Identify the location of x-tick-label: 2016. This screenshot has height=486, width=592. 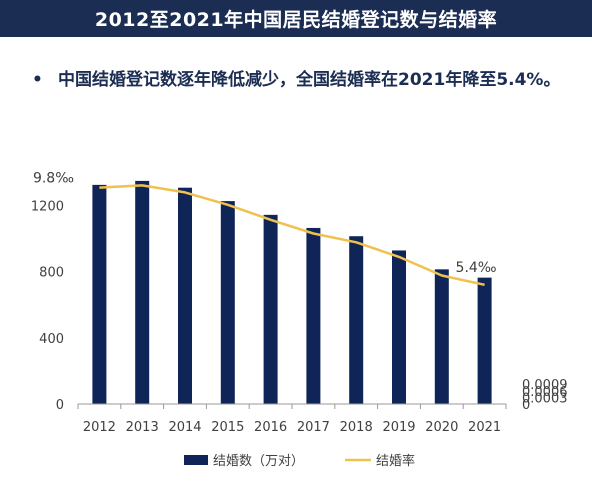
(270, 427).